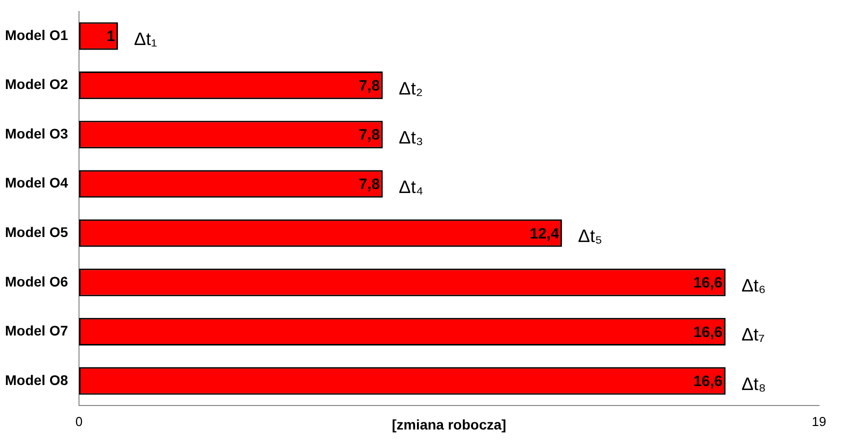 The width and height of the screenshot is (847, 442). I want to click on data-label: 1, so click(110, 37).